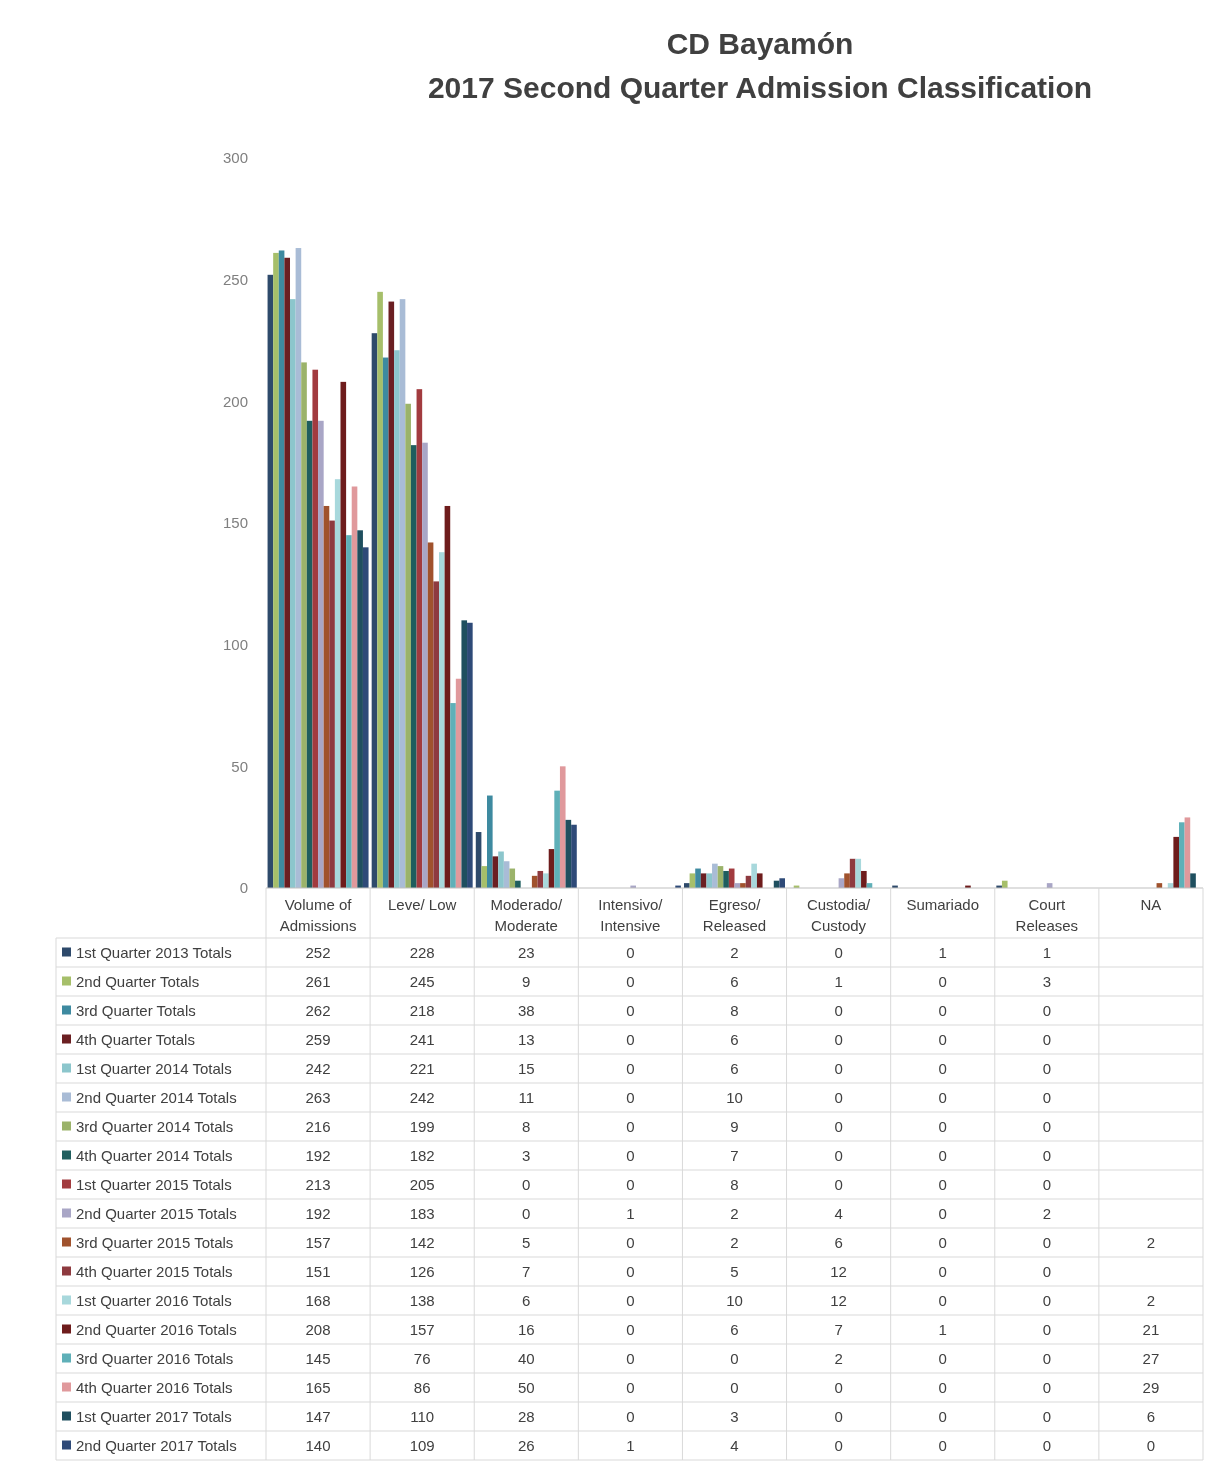  What do you see at coordinates (526, 1445) in the screenshot?
I see `data-label: 26` at bounding box center [526, 1445].